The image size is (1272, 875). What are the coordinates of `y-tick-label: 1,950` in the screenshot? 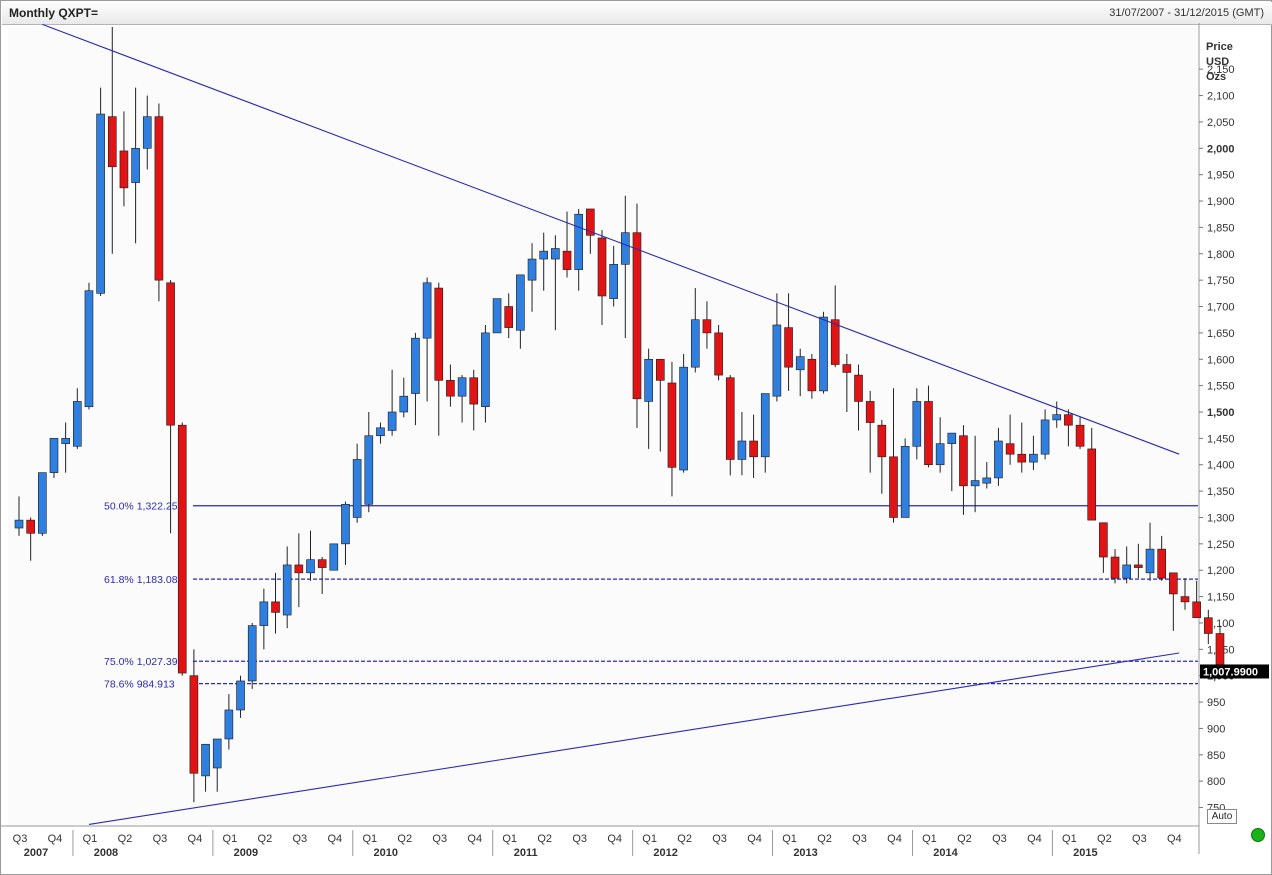 It's located at (1221, 176).